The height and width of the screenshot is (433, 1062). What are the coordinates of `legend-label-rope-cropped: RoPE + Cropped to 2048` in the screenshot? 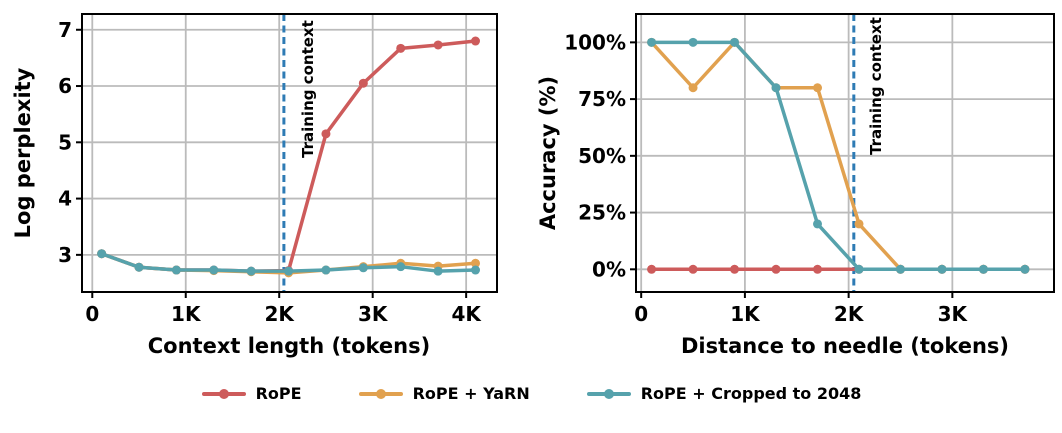 It's located at (751, 393).